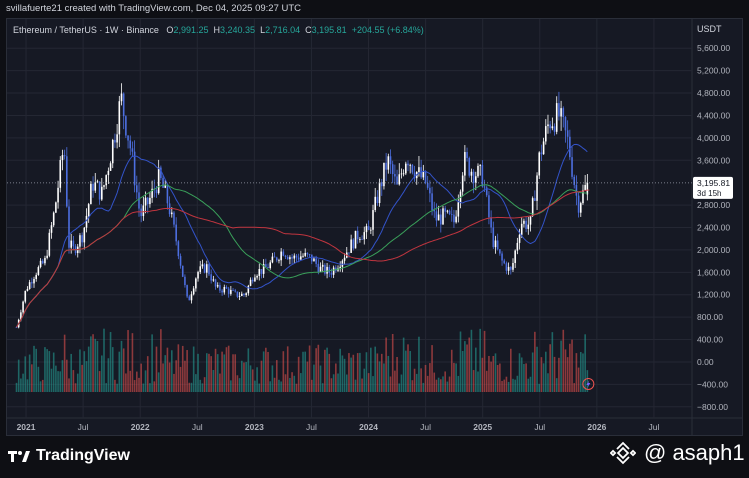  Describe the element at coordinates (588, 384) in the screenshot. I see `alert-badge-icon` at that location.